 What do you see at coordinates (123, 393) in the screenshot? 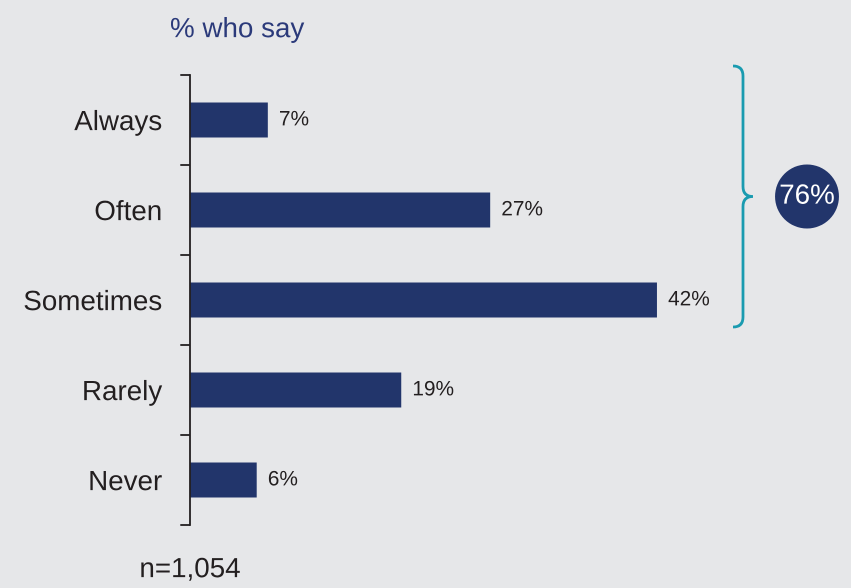
I see `y-tick-label: Rarely` at bounding box center [123, 393].